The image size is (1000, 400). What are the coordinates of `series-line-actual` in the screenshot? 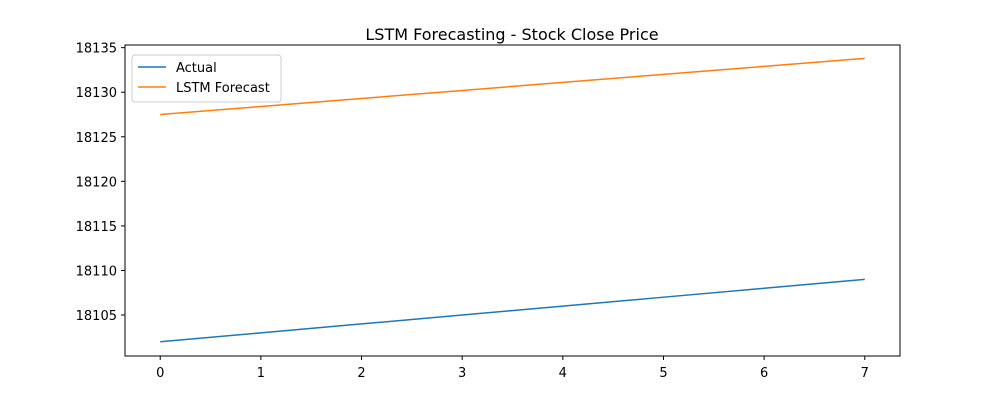 It's located at (512, 310).